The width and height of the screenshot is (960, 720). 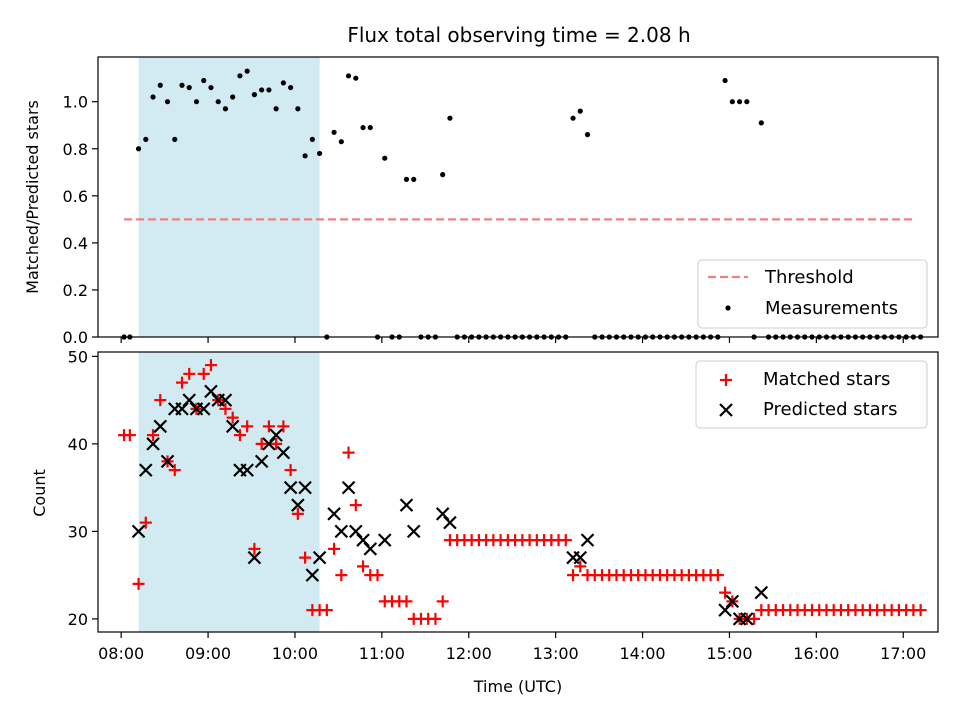 I want to click on ratio-y-tick-label: 0.2, so click(x=75, y=290).